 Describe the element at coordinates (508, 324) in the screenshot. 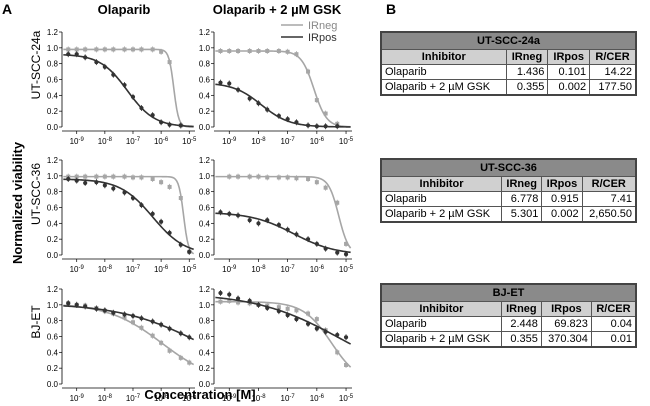

I see `table-row: Olaparib 2.448 69.823 0.04` at that location.